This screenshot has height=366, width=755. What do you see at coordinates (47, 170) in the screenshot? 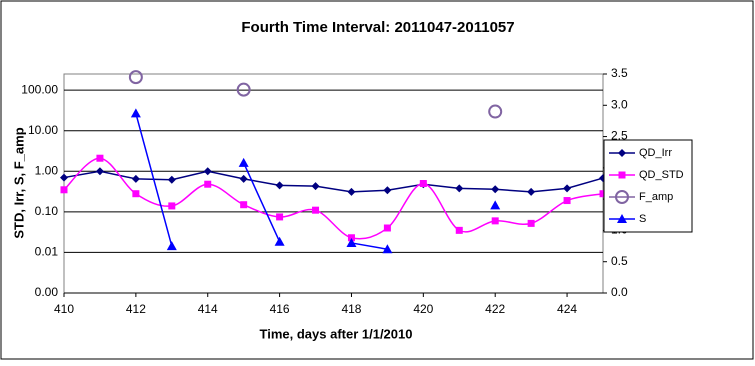
I see `y-tick-label: 1.00` at bounding box center [47, 170].